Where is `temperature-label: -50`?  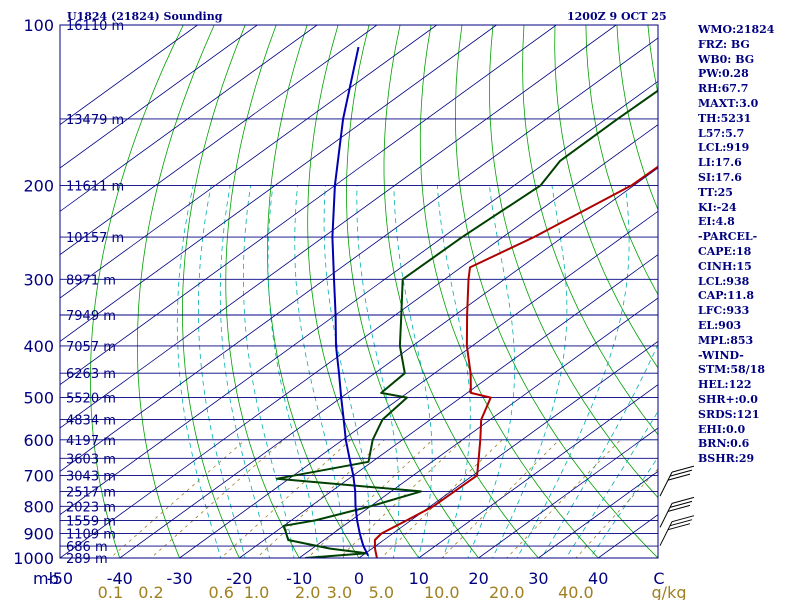 temperature-label: -50 is located at coordinates (60, 578).